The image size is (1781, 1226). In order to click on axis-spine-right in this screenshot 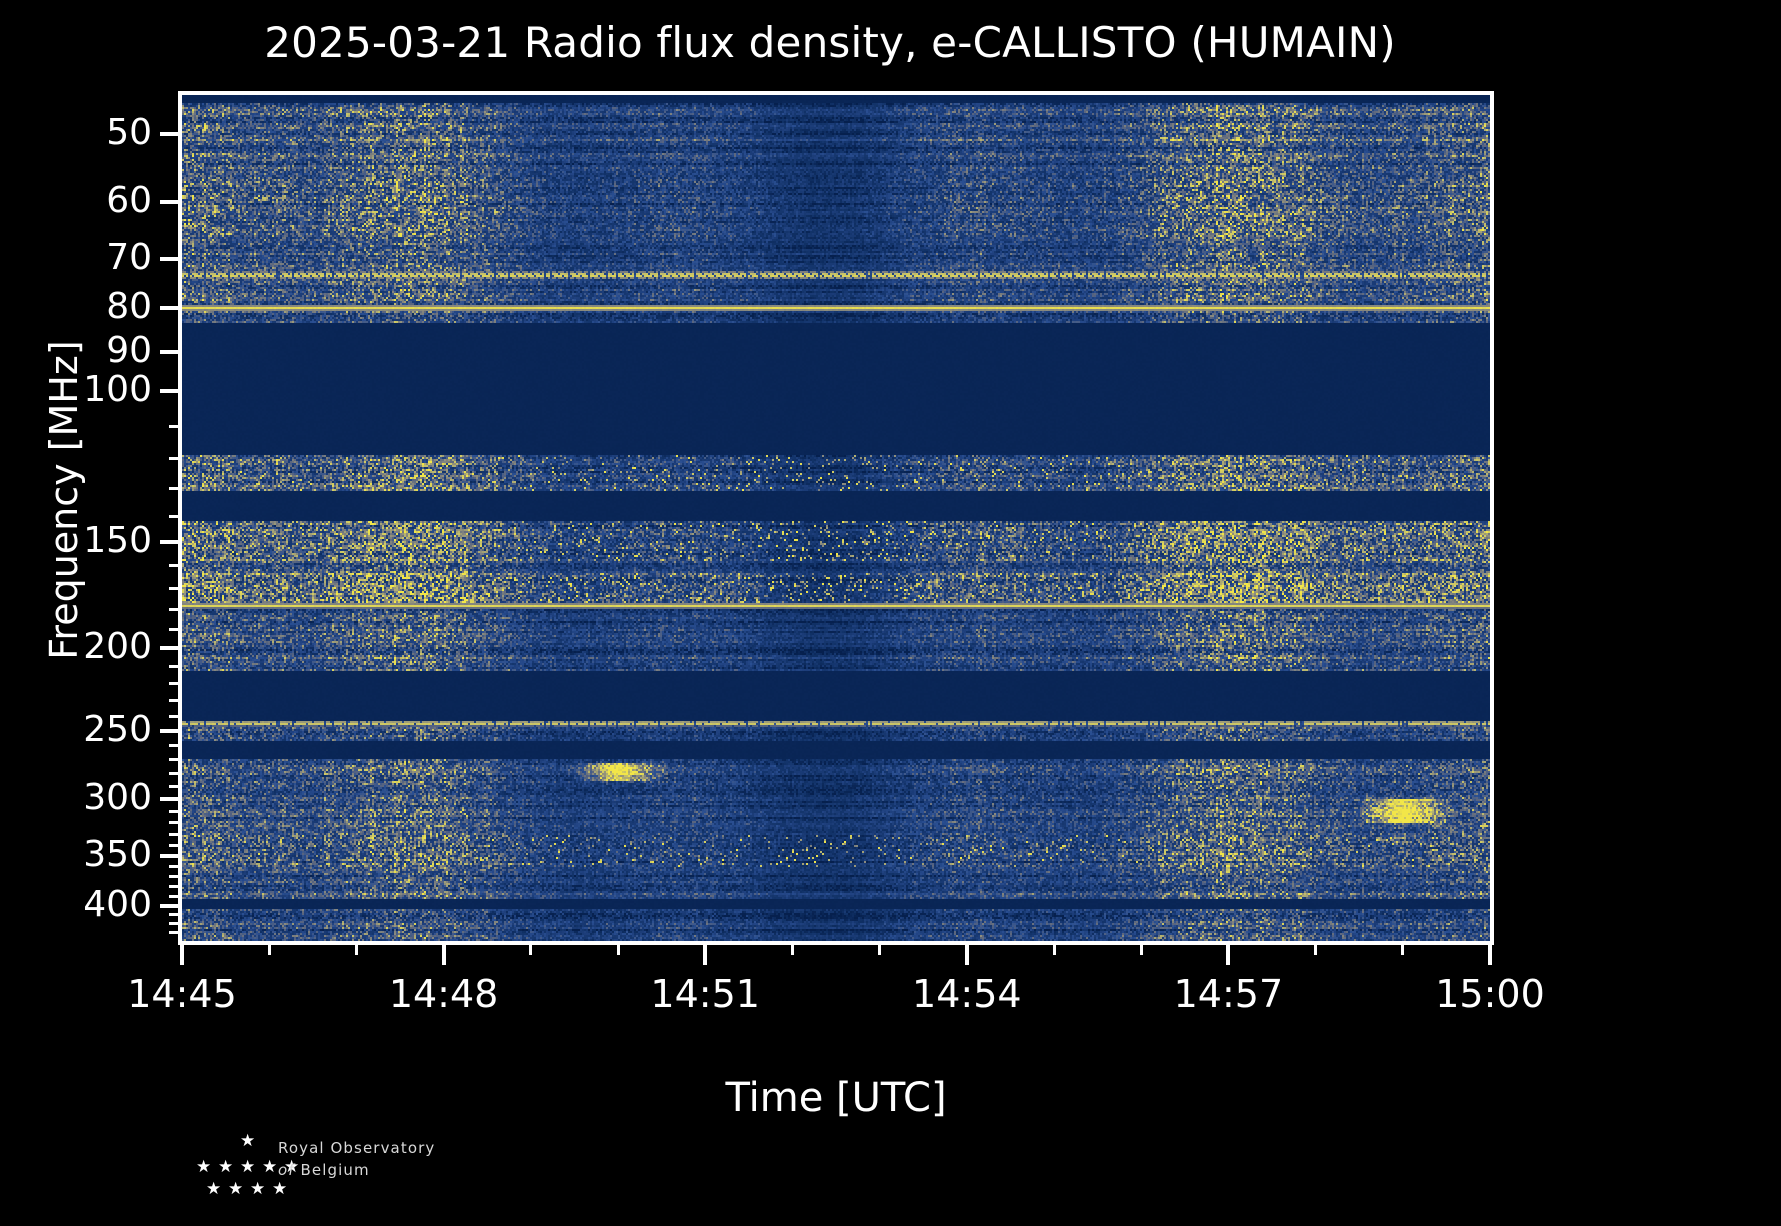, I will do `click(1492, 520)`.